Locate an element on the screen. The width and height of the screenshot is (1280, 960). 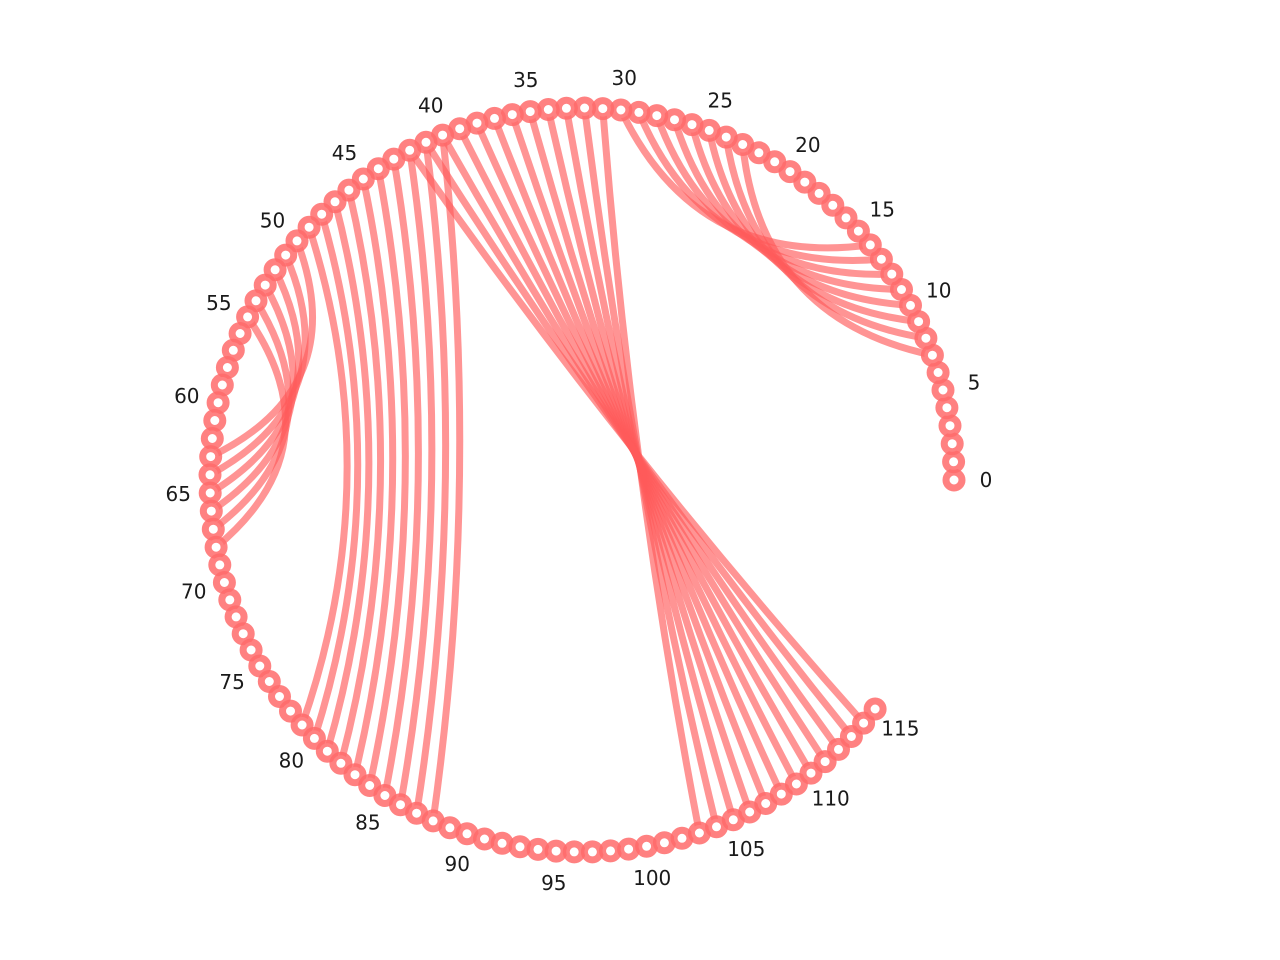
node-label-75: 75 is located at coordinates (231, 682).